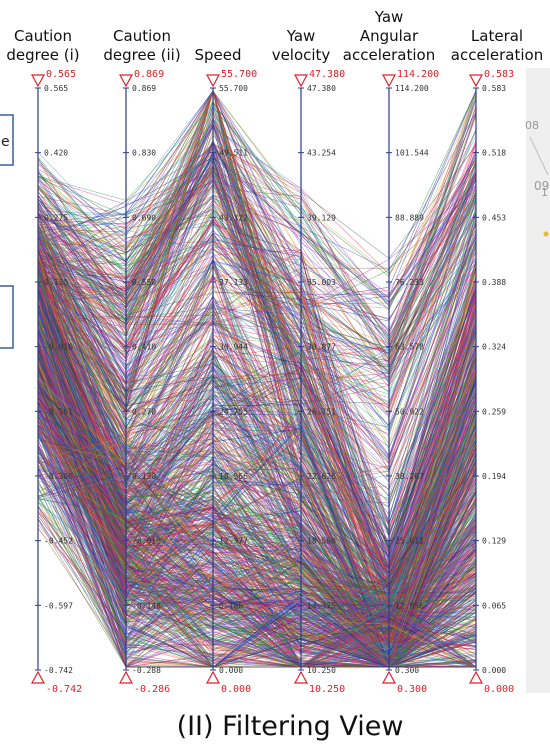 The image size is (550, 750). Describe the element at coordinates (412, 689) in the screenshot. I see `axis-min-label: 0.300` at that location.